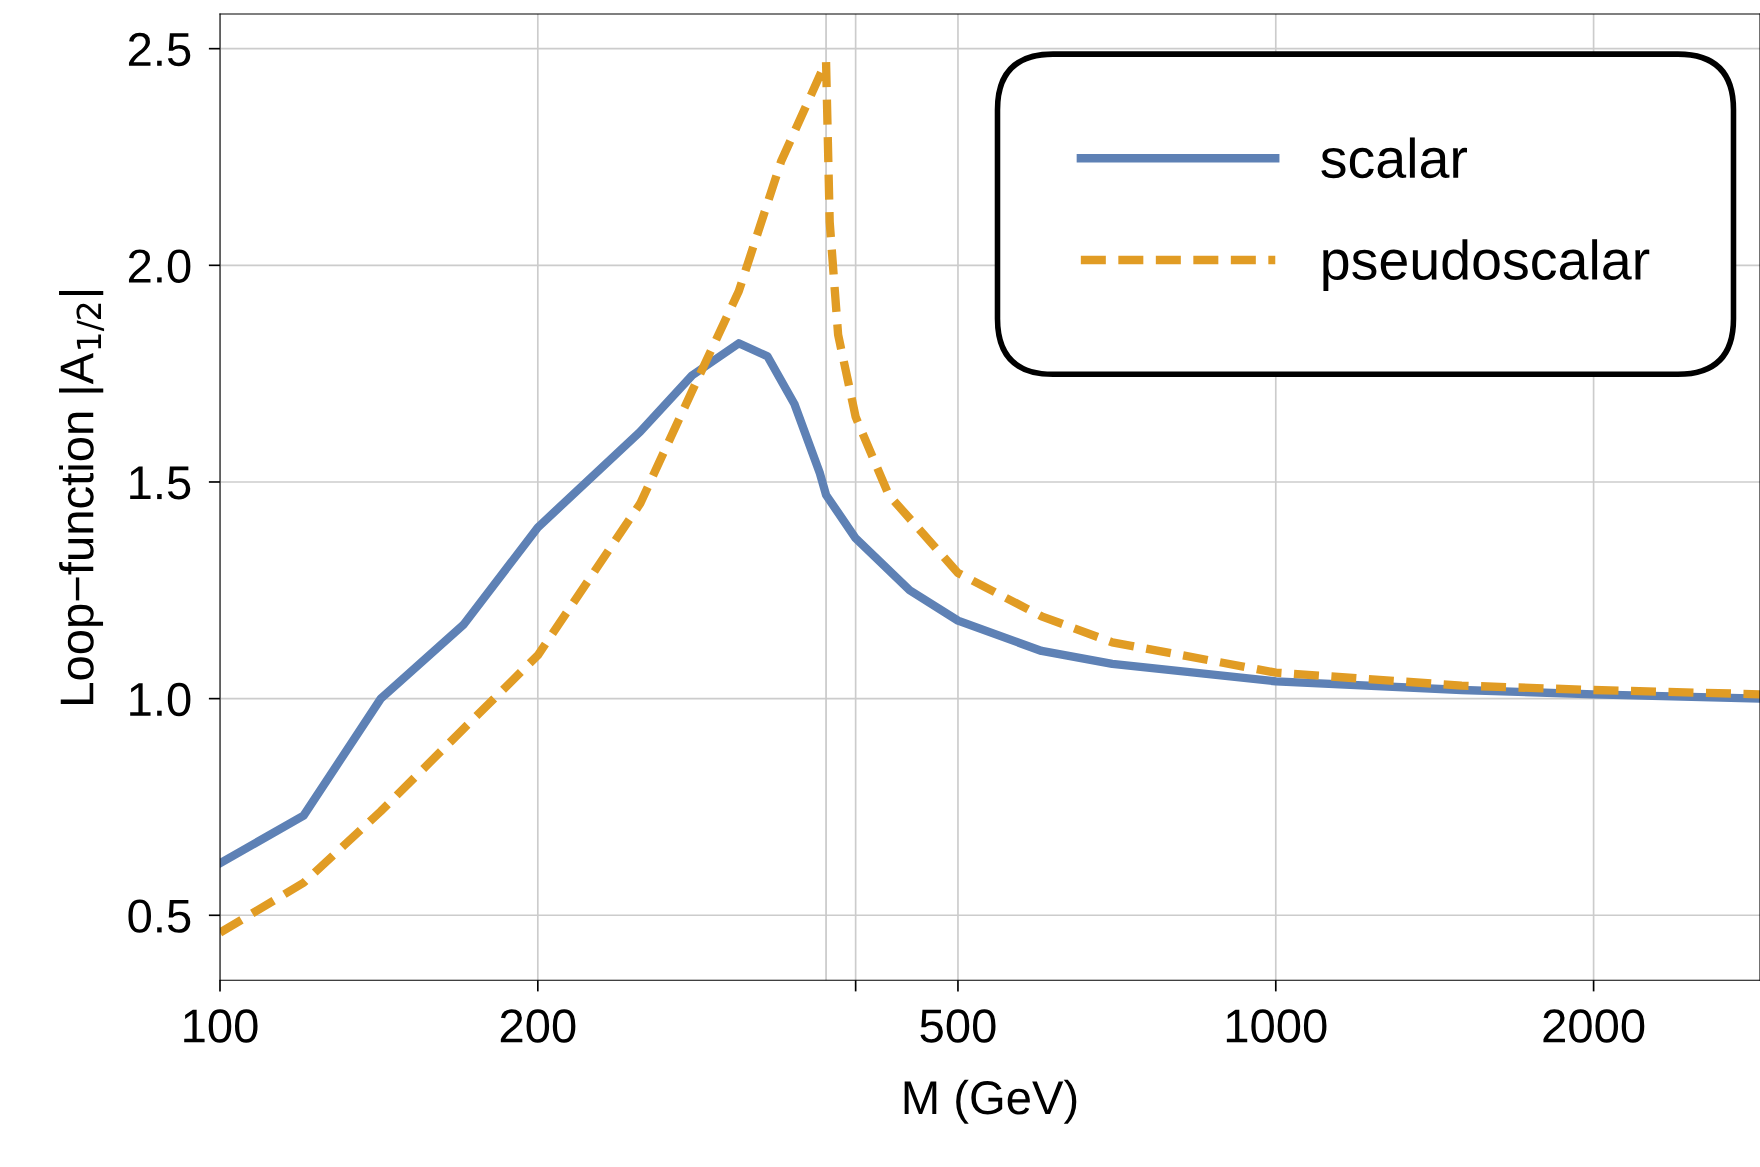  What do you see at coordinates (159, 266) in the screenshot?
I see `y-tick-label: 2.0` at bounding box center [159, 266].